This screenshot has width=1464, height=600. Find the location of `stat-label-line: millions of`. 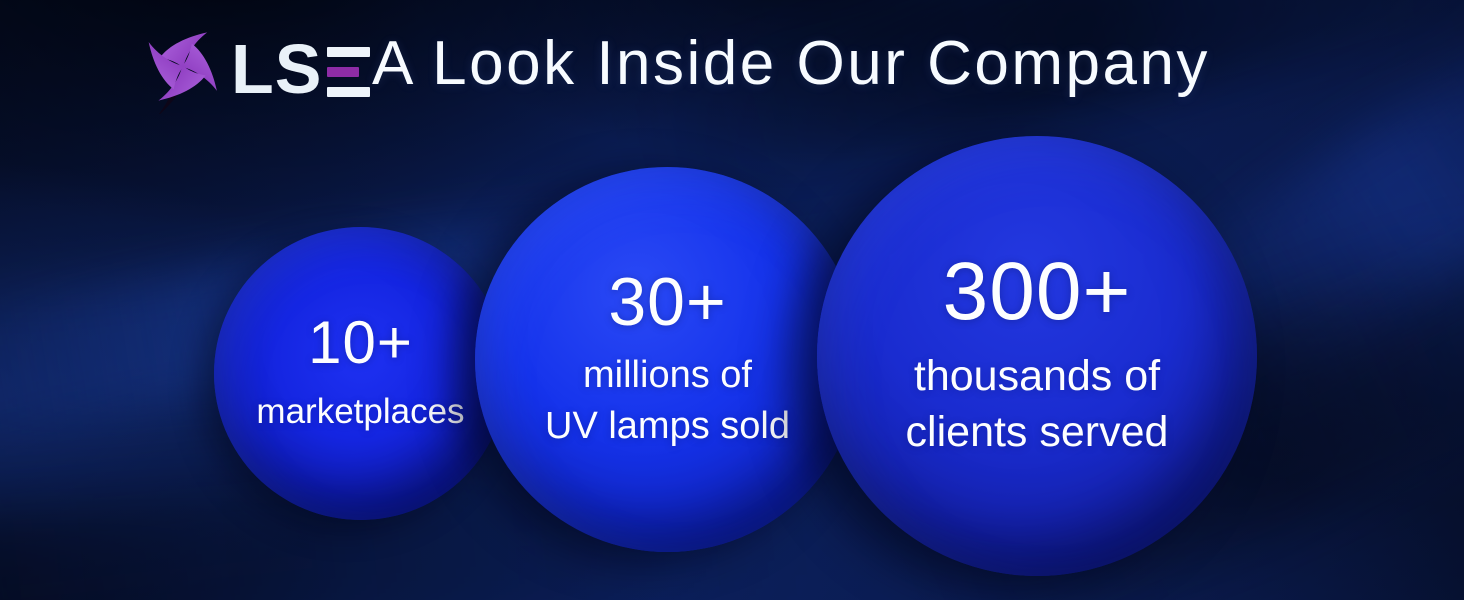

stat-label-line: millions of is located at coordinates (667, 375).